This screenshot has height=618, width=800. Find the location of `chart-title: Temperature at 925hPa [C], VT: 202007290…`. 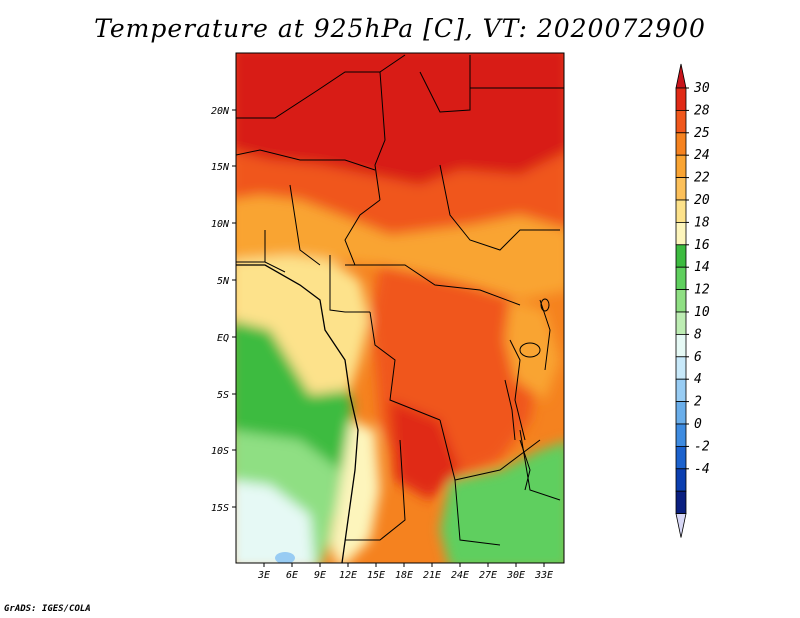

chart-title: Temperature at 925hPa [C], VT: 202007290… is located at coordinates (400, 28).